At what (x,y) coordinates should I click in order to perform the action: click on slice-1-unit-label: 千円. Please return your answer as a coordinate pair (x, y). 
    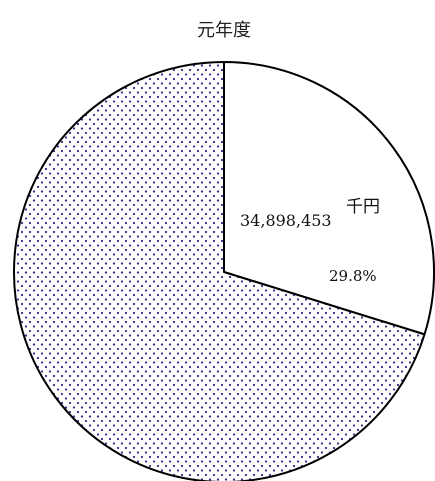
    Looking at the image, I should click on (363, 207).